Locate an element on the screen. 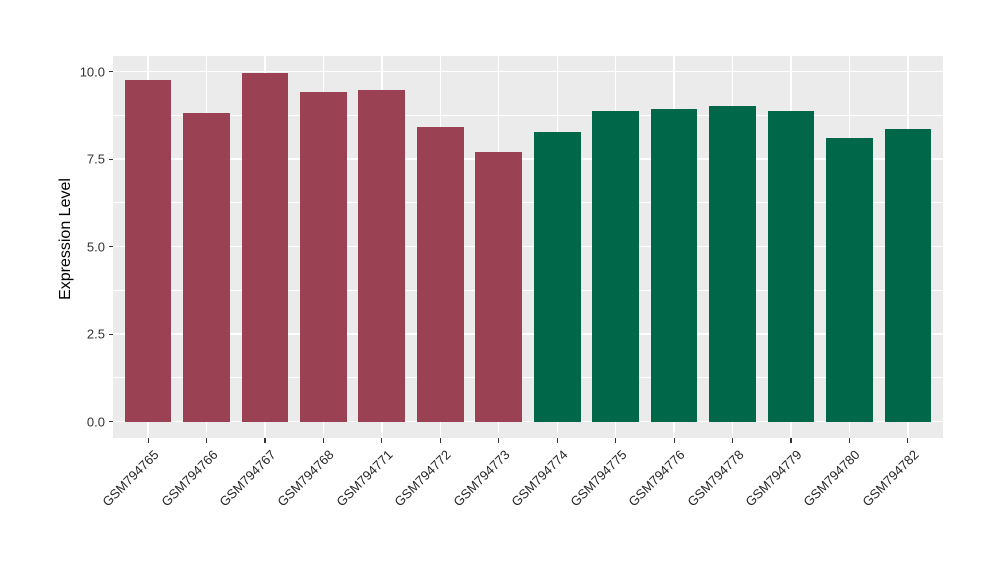 Image resolution: width=1000 pixels, height=580 pixels. bar-GSM794782 is located at coordinates (908, 275).